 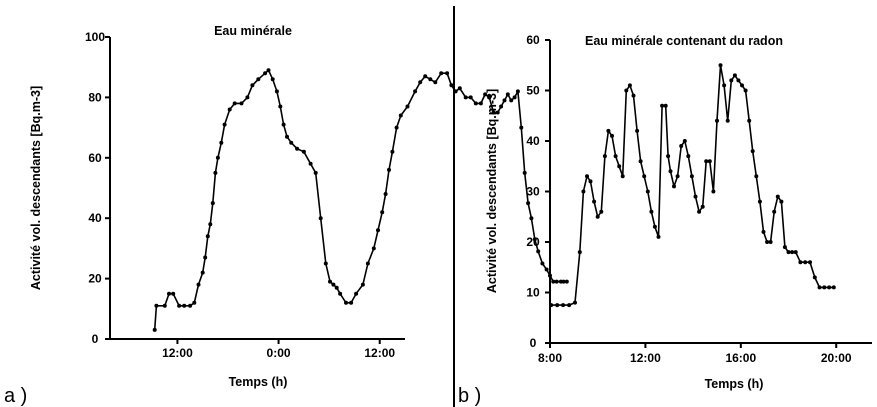 What do you see at coordinates (95, 218) in the screenshot?
I see `chart-a-ytick-label: 40` at bounding box center [95, 218].